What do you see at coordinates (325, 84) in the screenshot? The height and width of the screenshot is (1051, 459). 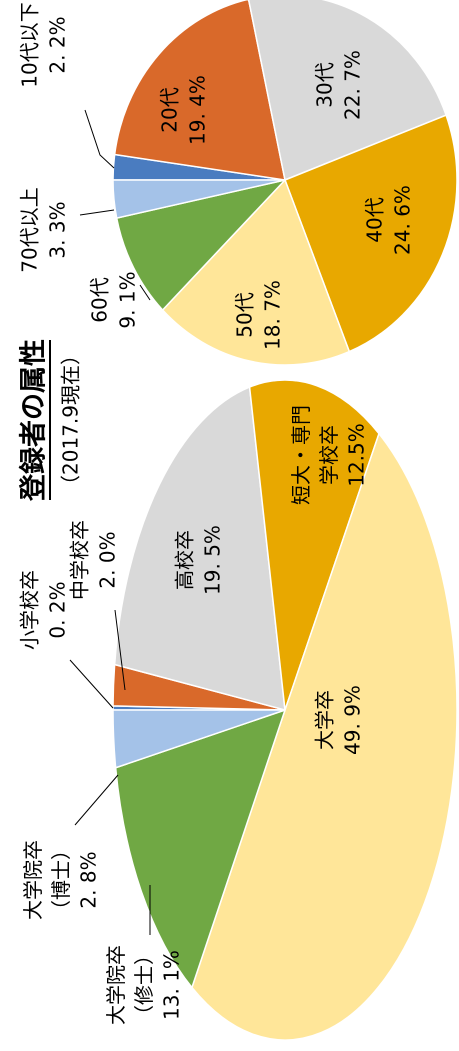 I see `slice-label: 30代` at bounding box center [325, 84].